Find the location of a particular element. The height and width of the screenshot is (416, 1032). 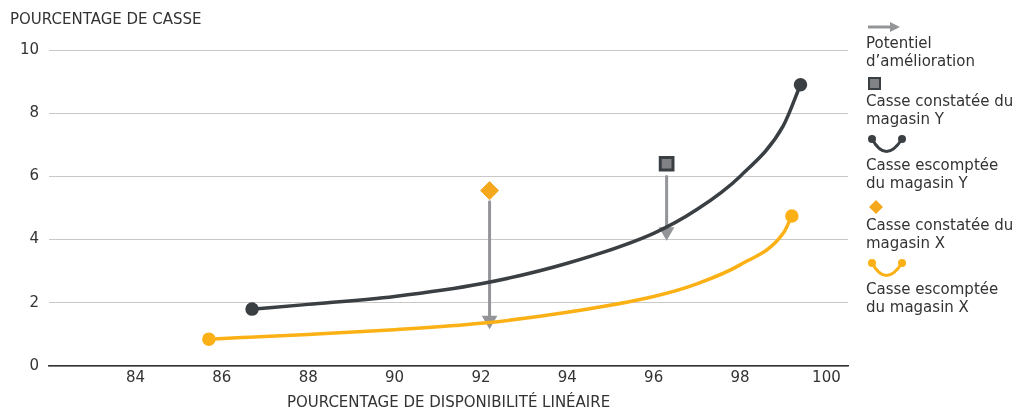

x-tick-label: 98 is located at coordinates (740, 376).